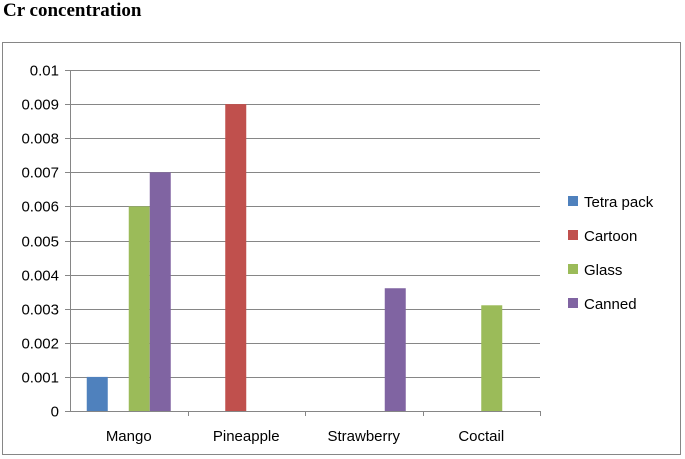 This screenshot has height=459, width=685. What do you see at coordinates (40, 139) in the screenshot?
I see `y-tick-label: 0.008` at bounding box center [40, 139].